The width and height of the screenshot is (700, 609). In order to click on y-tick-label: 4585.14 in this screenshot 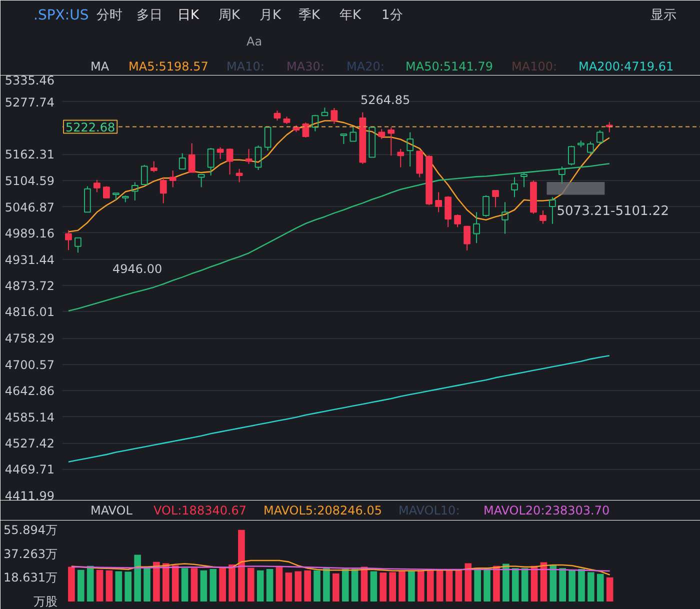, I will do `click(29, 417)`.